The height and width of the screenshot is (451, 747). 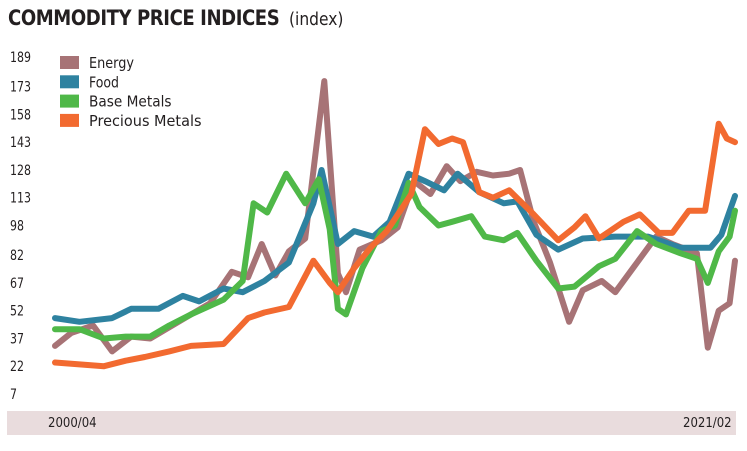 I want to click on legend-label: Food, so click(x=104, y=82).